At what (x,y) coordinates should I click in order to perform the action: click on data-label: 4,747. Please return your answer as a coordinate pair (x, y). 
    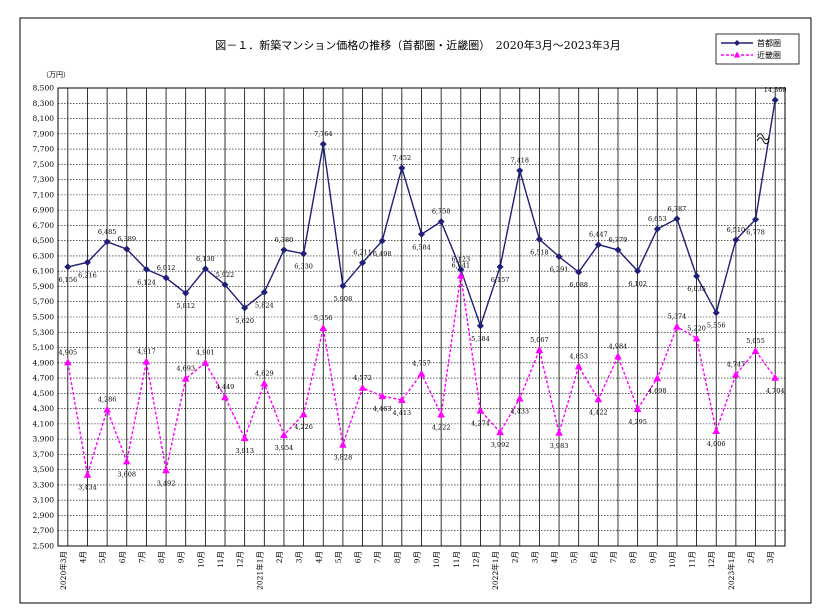
    Looking at the image, I should click on (736, 364).